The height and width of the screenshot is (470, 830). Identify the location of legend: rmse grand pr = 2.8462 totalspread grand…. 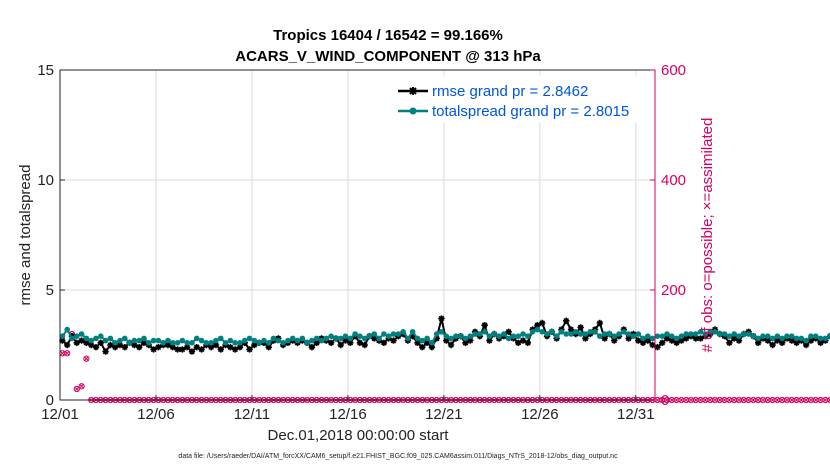
(520, 99).